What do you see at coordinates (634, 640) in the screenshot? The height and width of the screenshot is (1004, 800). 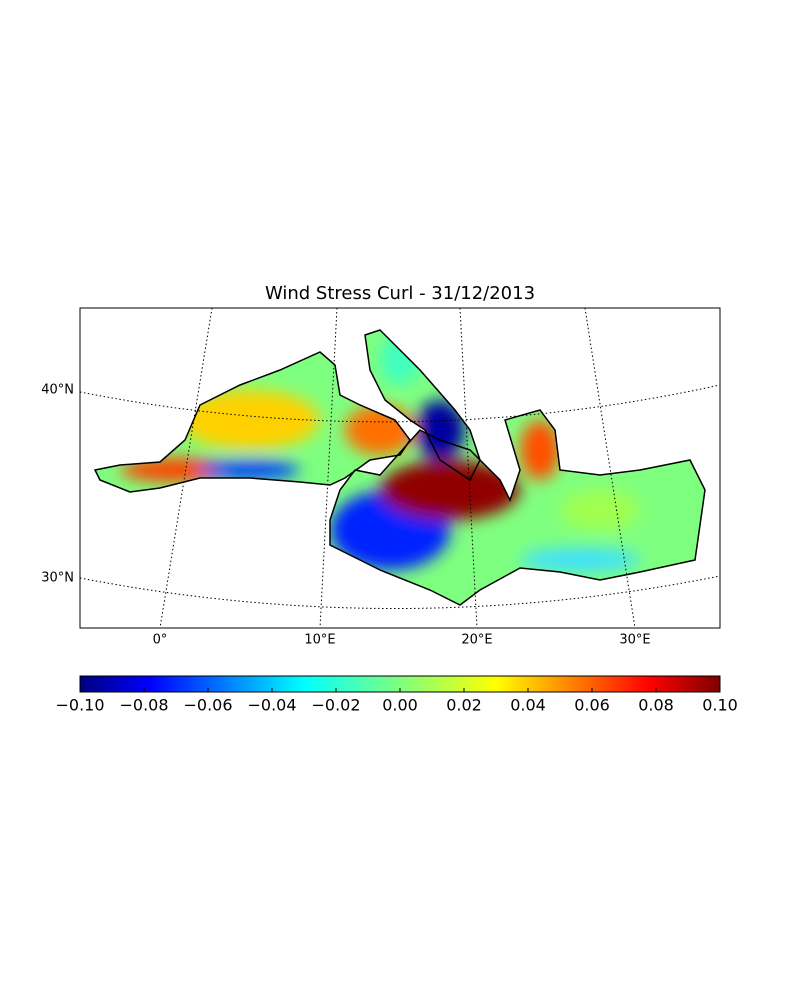 I see `lon-label: 30°E` at bounding box center [634, 640].